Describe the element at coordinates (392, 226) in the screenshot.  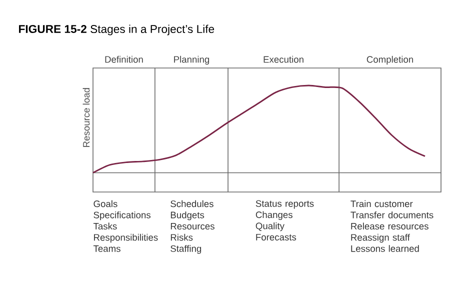
I see `text: Train customer Transfer documents Release resources Reassign staff Lessons learned` at that location.